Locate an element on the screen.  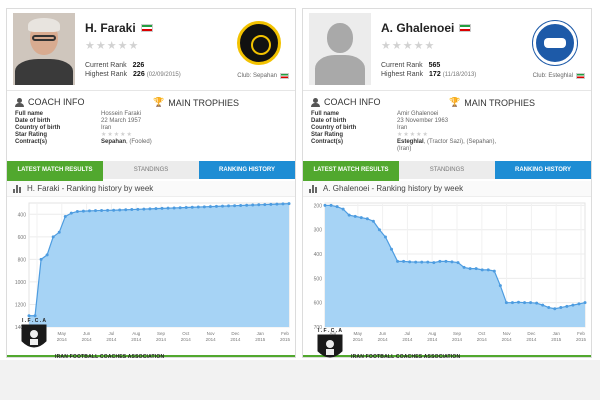
iran-flag-icon is located at coordinates (580, 76).